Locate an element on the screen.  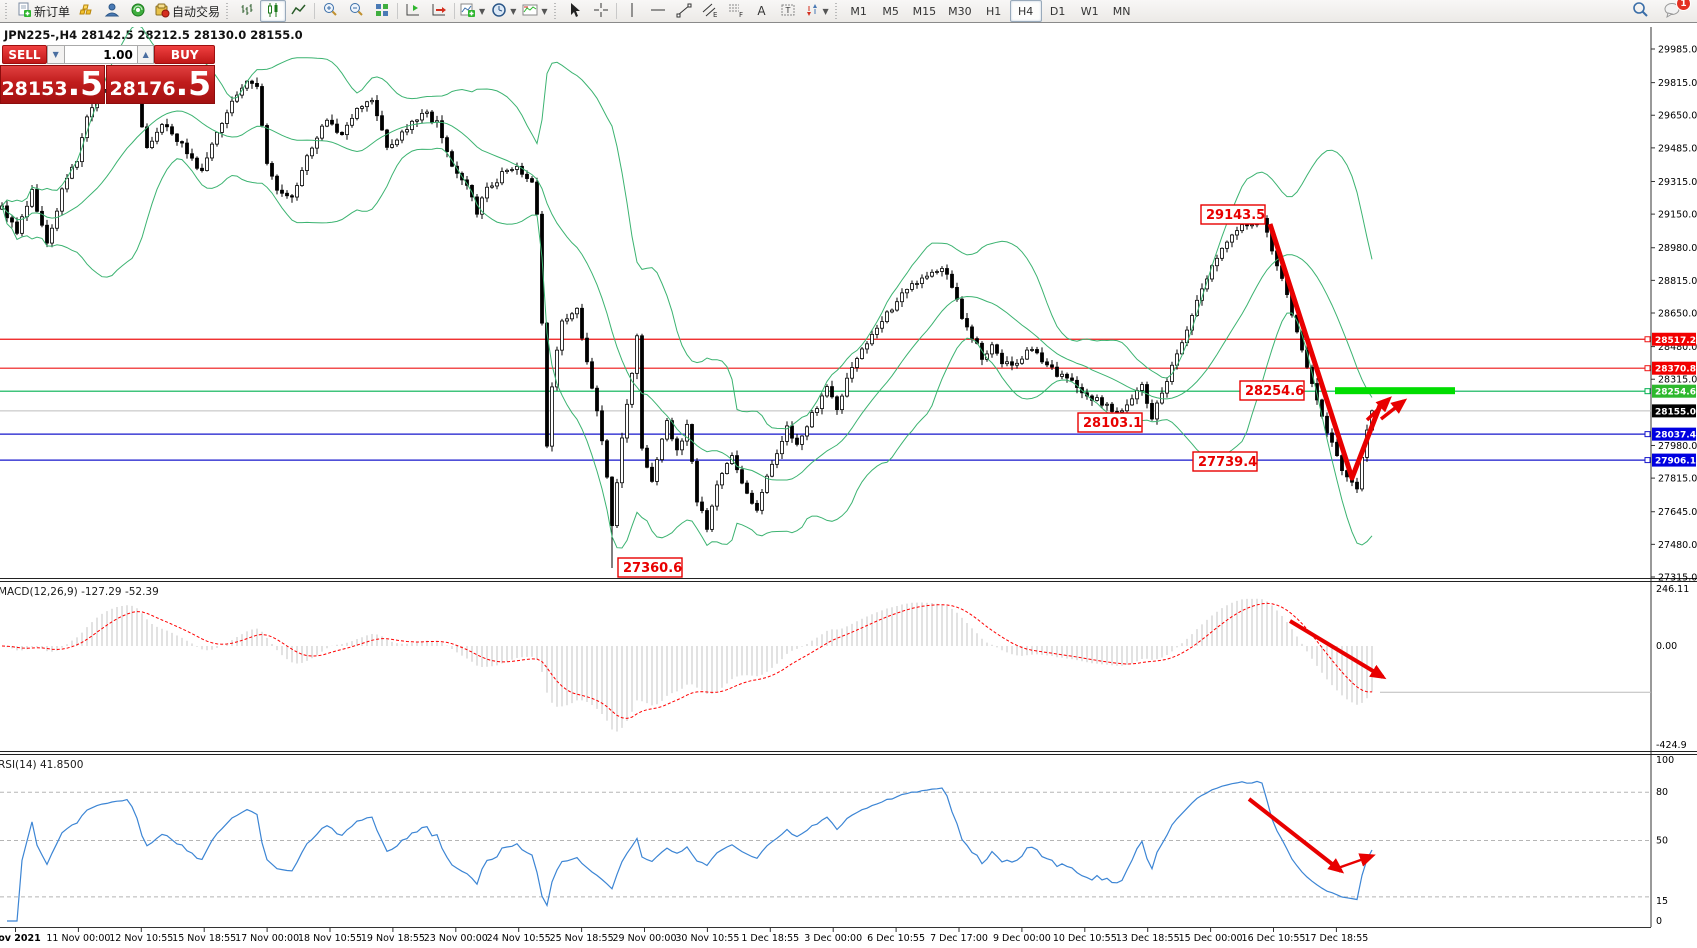
fibonacci-button: F is located at coordinates (736, 11).